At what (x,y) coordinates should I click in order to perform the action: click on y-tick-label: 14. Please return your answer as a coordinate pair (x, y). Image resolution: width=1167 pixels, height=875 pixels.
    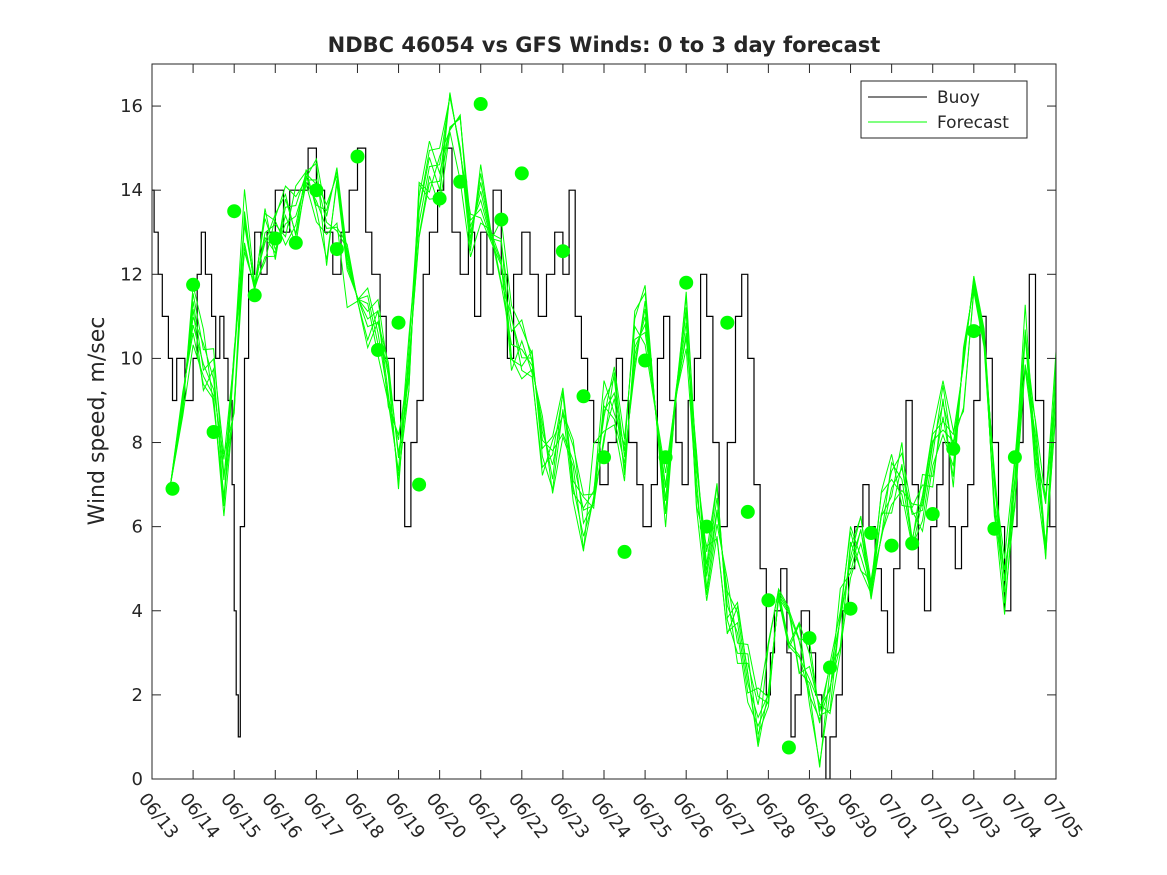
    Looking at the image, I should click on (131, 190).